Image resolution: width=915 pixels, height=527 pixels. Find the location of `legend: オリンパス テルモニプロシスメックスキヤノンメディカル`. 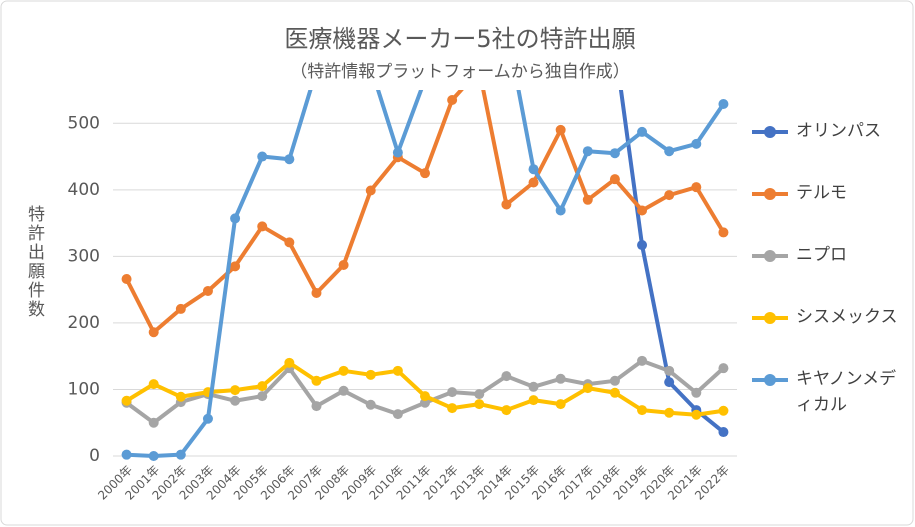

legend: オリンパス テルモニプロシスメックスキヤノンメディカル is located at coordinates (832, 276).